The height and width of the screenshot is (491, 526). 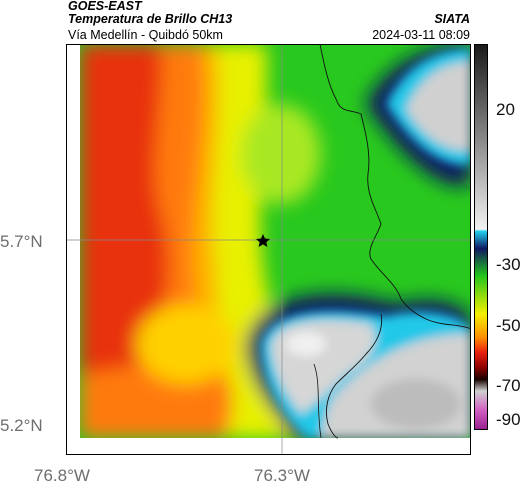 What do you see at coordinates (150, 19) in the screenshot?
I see `product-title: Temperatura de Brillo CH13` at bounding box center [150, 19].